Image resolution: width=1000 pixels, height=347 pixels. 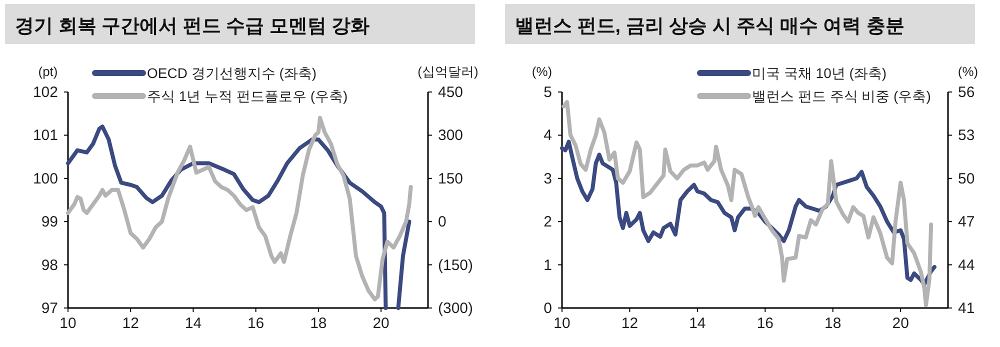 I want to click on y-tick-label: 1, so click(x=548, y=265).